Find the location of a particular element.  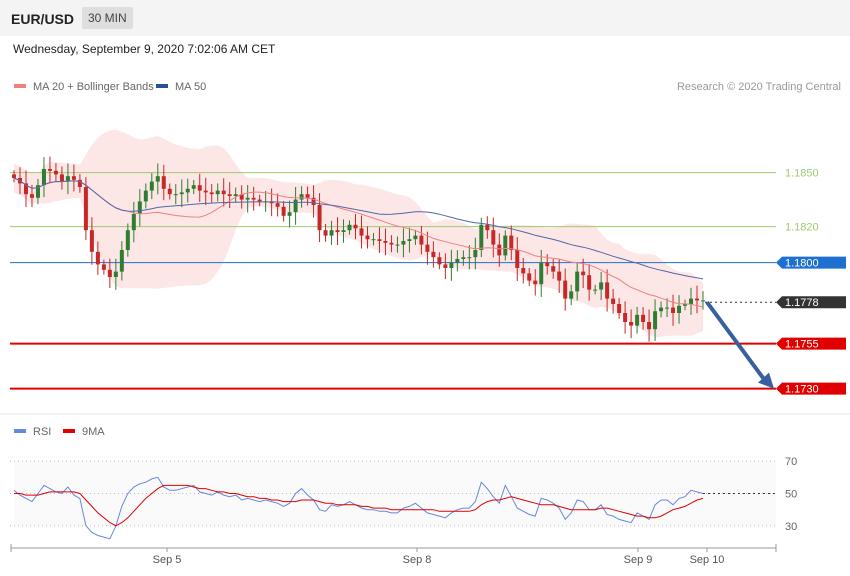

rsi-legend-swatch is located at coordinates (20, 431).